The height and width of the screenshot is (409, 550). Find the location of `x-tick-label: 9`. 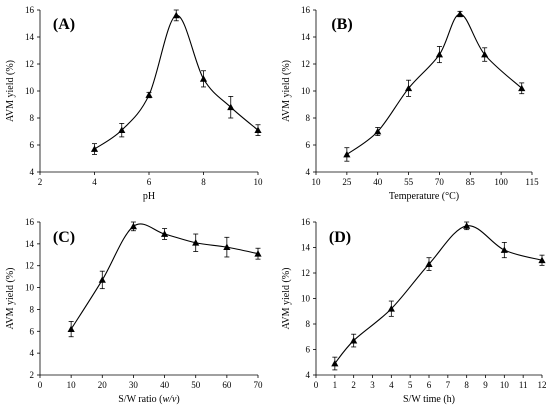

x-tick-label: 9 is located at coordinates (485, 385).